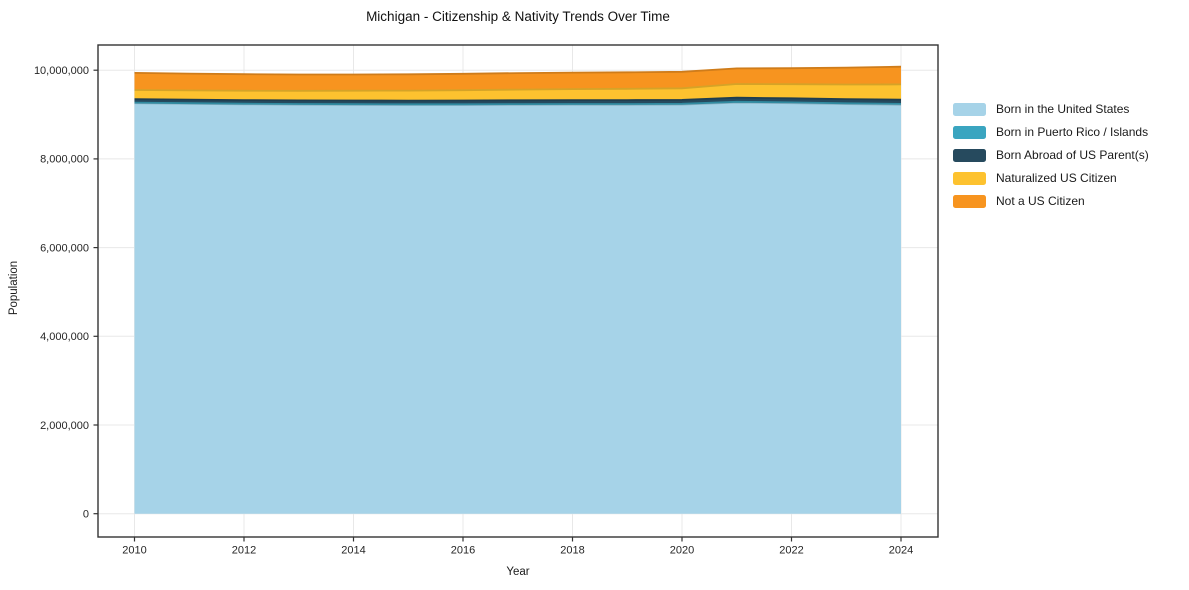 Image resolution: width=1189 pixels, height=590 pixels. What do you see at coordinates (61, 71) in the screenshot?
I see `y-tick-label: 10,000,000` at bounding box center [61, 71].